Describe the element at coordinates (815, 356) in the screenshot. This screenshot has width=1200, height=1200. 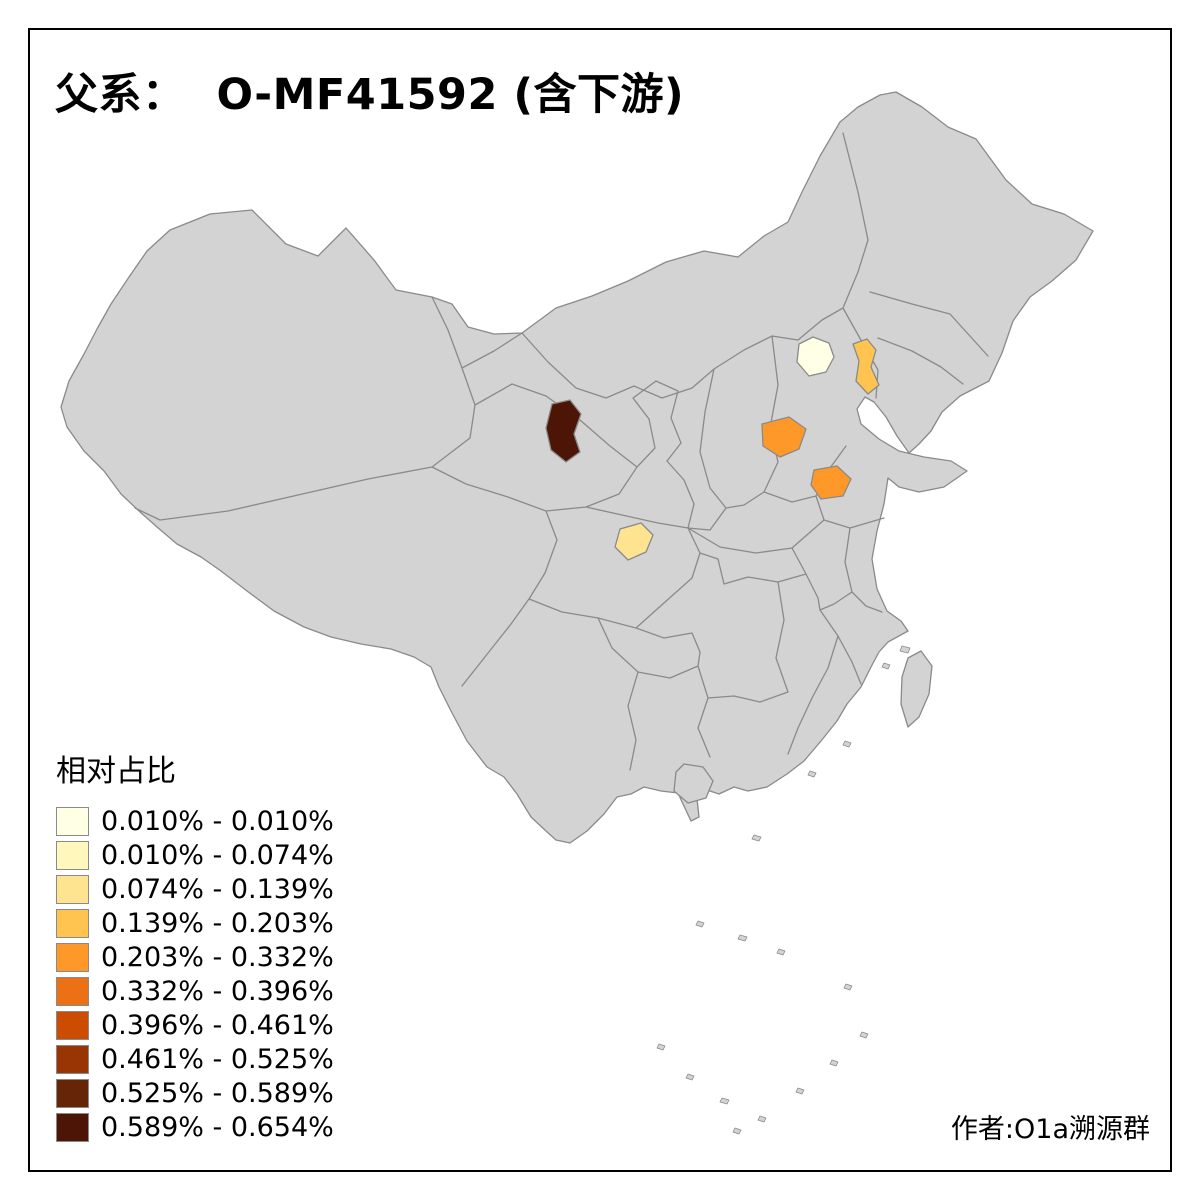
I see `region-beijing` at that location.